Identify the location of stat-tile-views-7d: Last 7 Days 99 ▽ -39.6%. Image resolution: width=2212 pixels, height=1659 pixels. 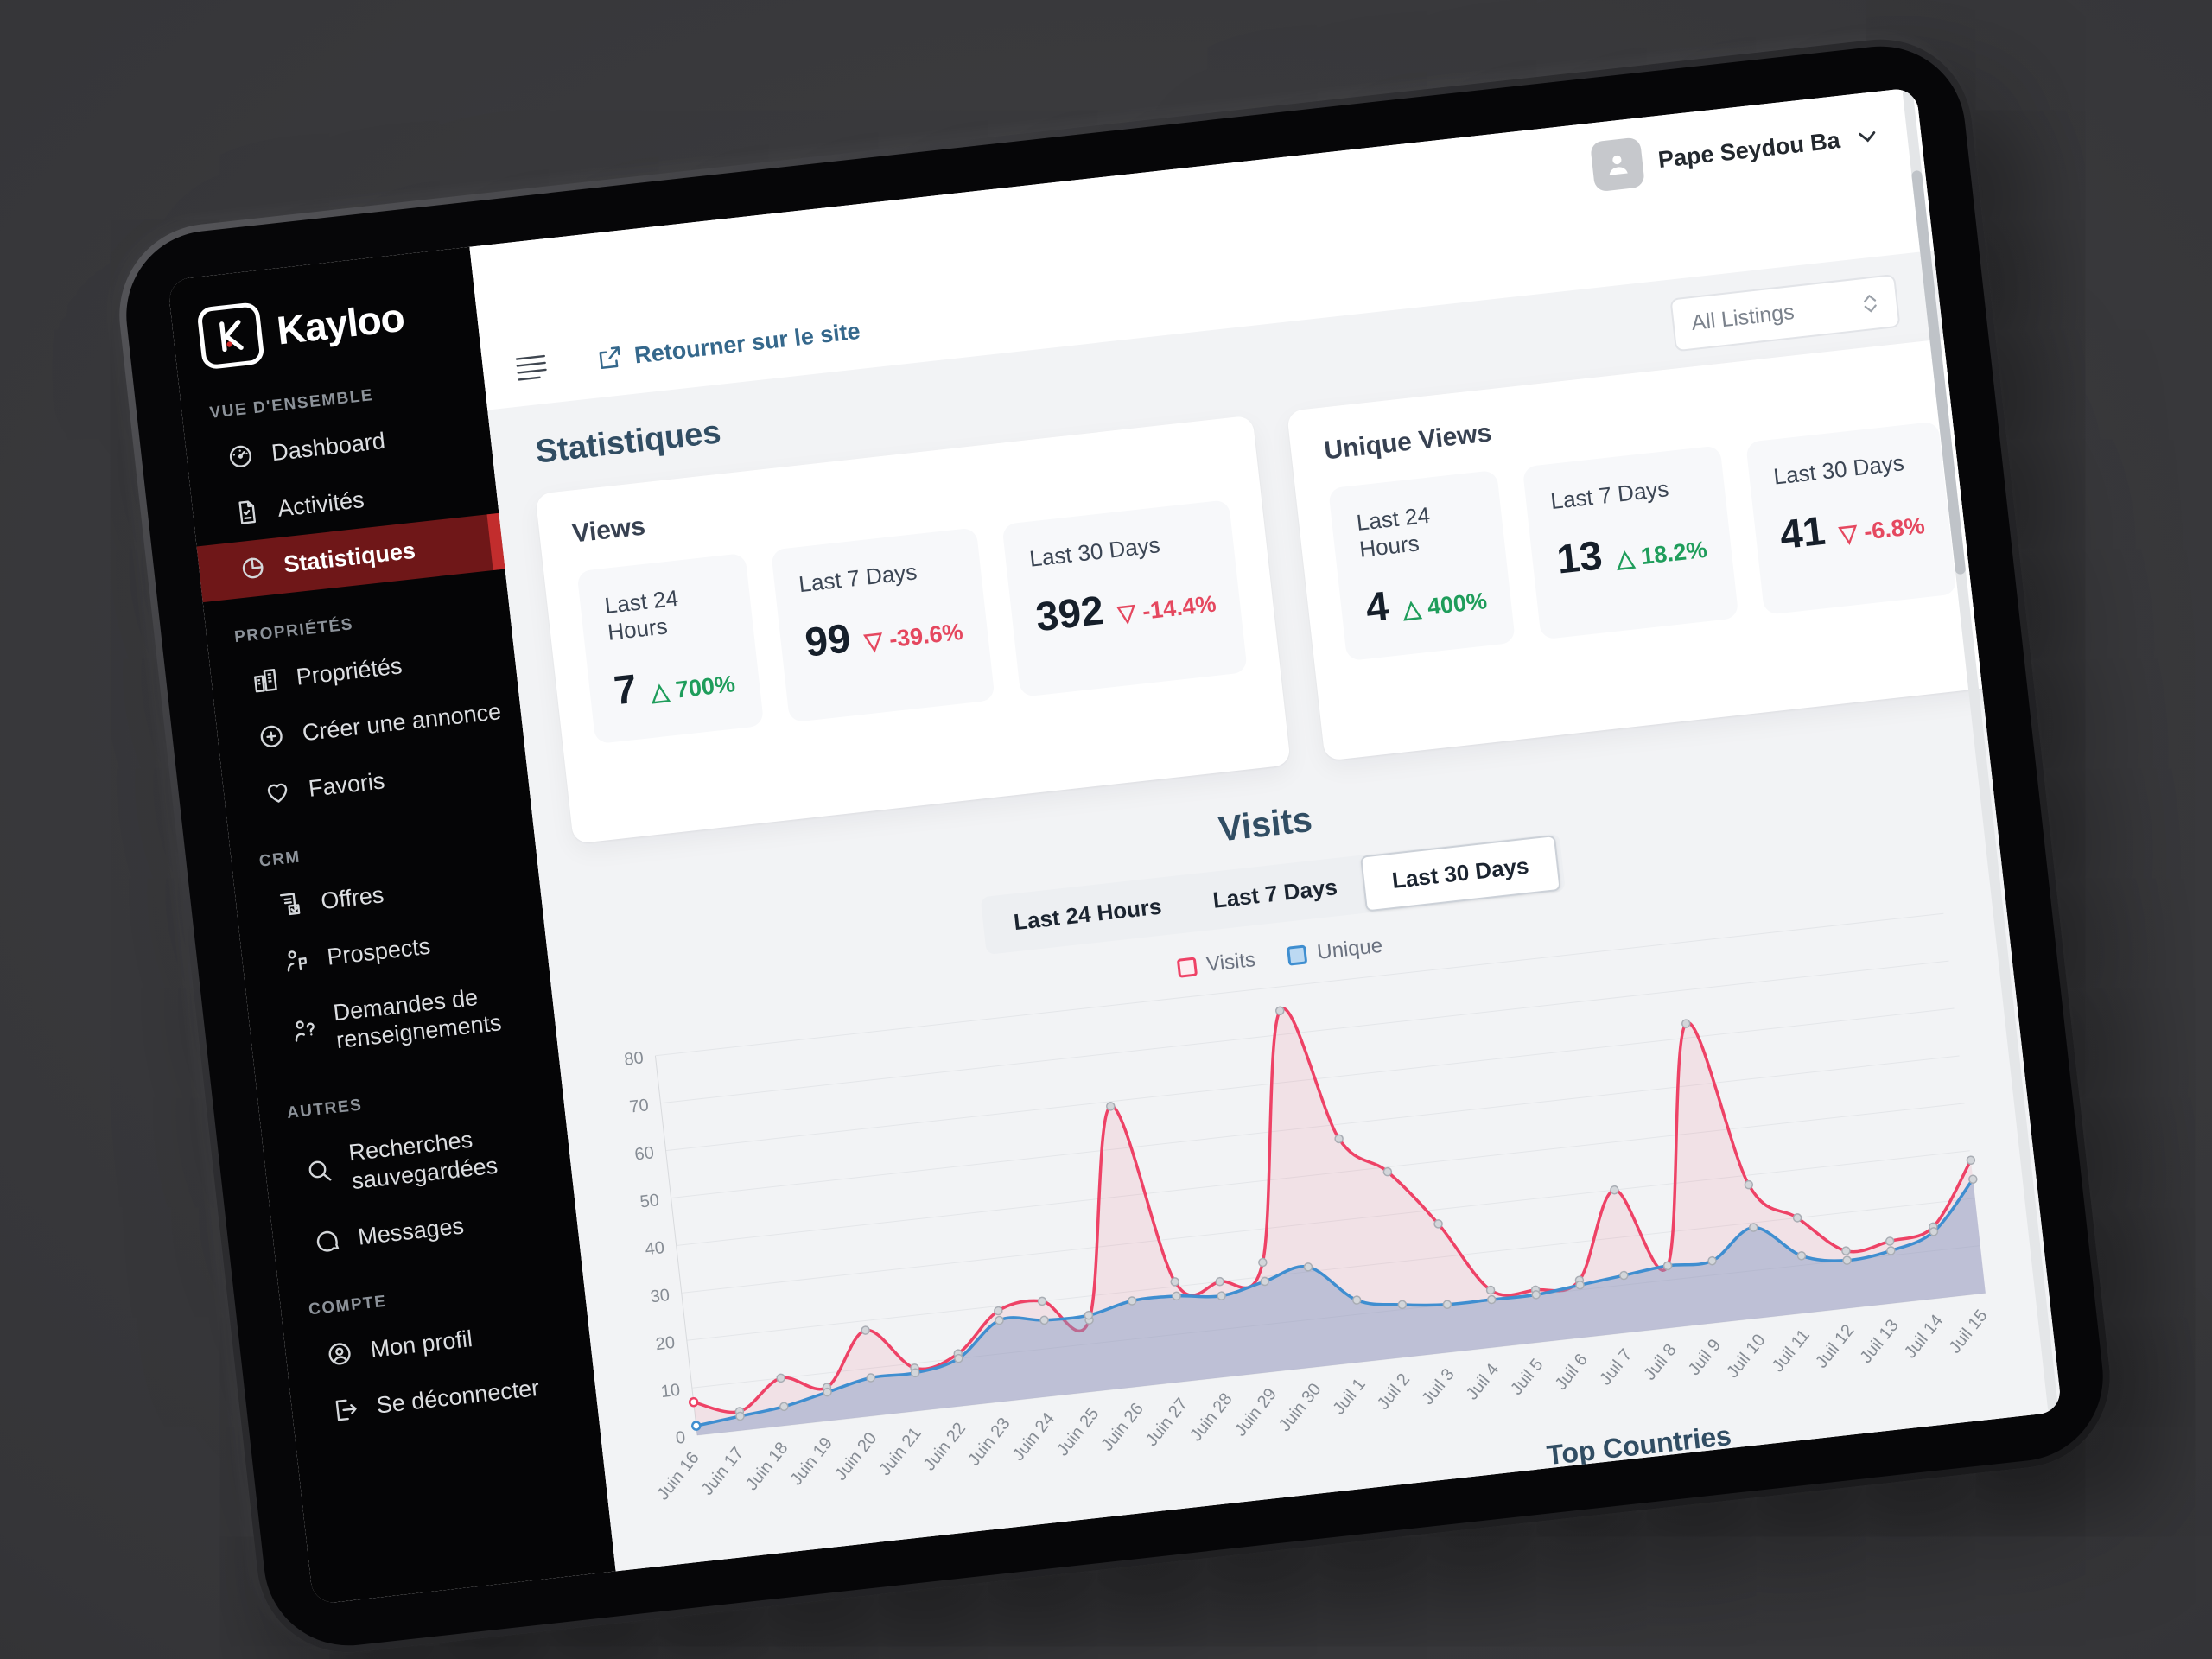
(882, 625).